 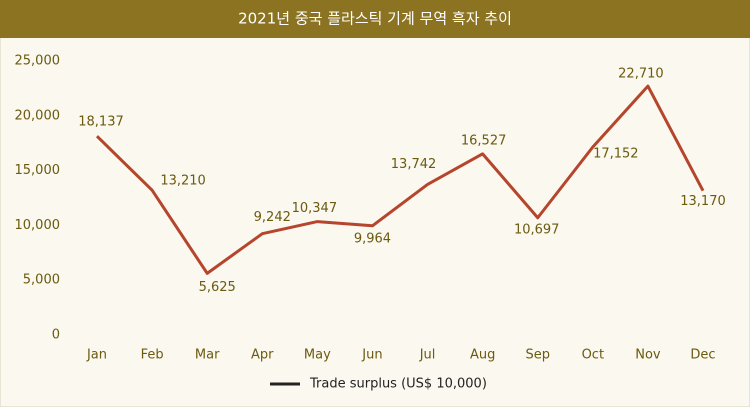 I want to click on y-tick-label: 25,000, so click(x=38, y=61).